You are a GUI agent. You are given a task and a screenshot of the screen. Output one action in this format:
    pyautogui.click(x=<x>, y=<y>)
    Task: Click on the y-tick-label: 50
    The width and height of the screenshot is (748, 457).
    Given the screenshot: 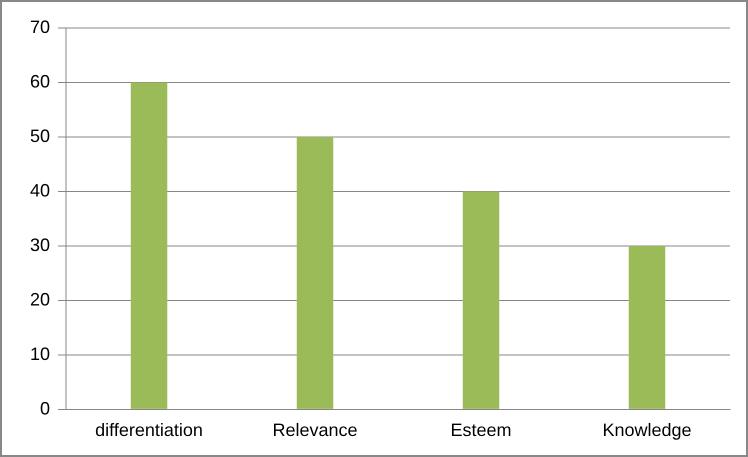 What is the action you would take?
    pyautogui.click(x=40, y=136)
    